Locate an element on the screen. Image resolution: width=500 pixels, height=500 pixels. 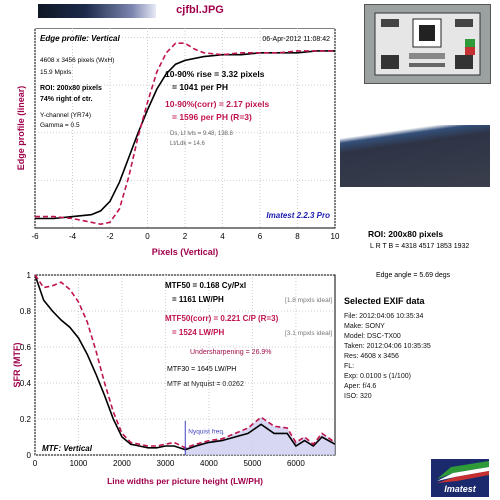
edge-x-tick-label: 2 is located at coordinates (185, 236).